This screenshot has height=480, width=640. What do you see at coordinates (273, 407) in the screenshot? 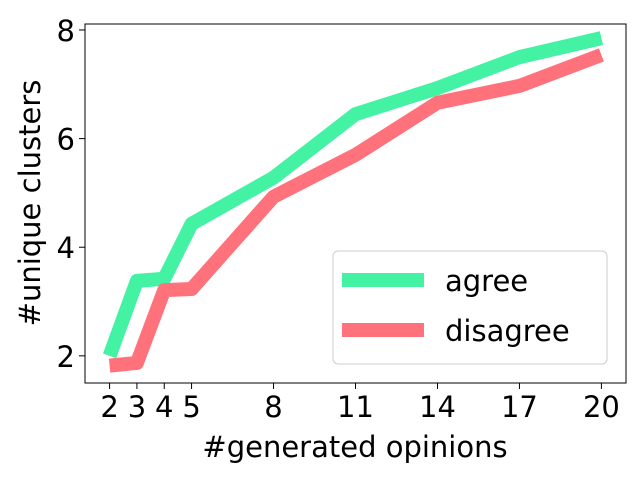
I see `x-tick-label: 8` at bounding box center [273, 407].